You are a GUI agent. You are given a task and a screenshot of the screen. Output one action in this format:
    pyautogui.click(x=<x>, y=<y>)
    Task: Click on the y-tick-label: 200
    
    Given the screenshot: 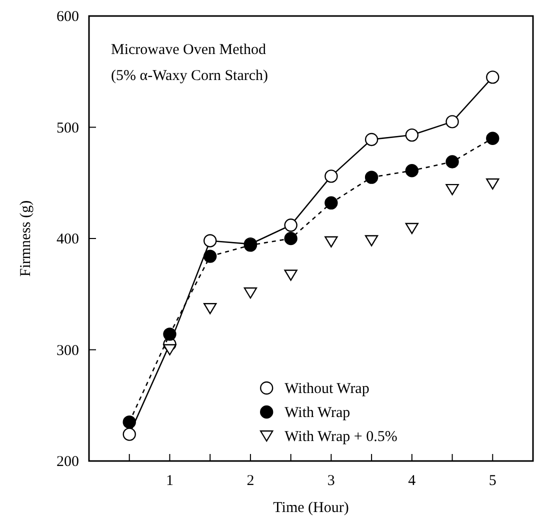 What is the action you would take?
    pyautogui.click(x=67, y=462)
    